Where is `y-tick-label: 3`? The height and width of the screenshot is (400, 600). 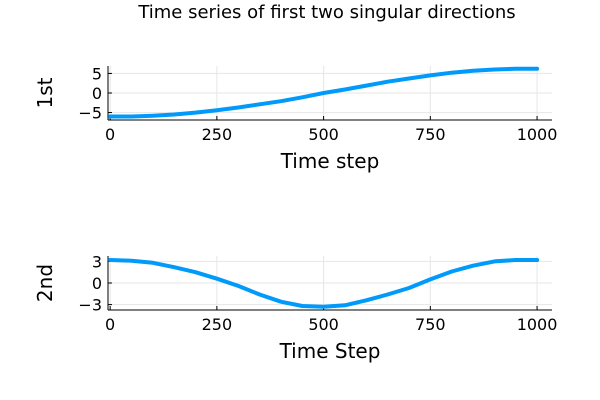 y-tick-label: 3 is located at coordinates (97, 261).